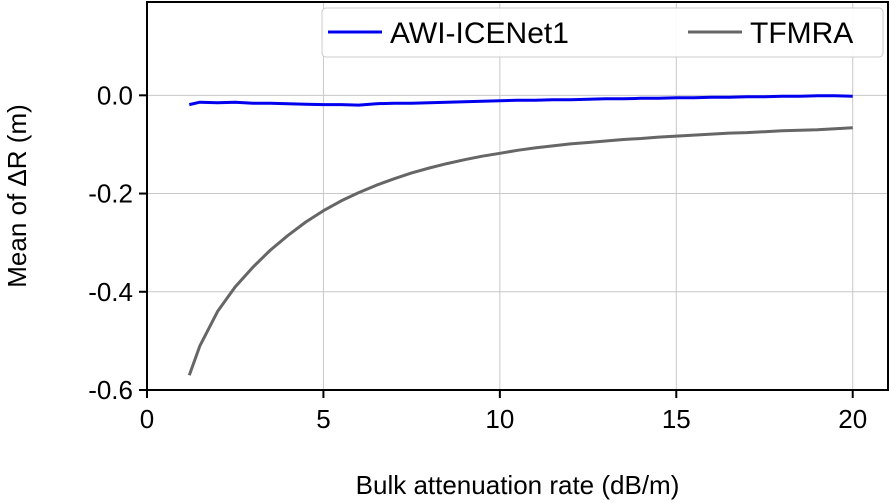 The width and height of the screenshot is (890, 503). Describe the element at coordinates (499, 419) in the screenshot. I see `x-tick-label: 10` at that location.